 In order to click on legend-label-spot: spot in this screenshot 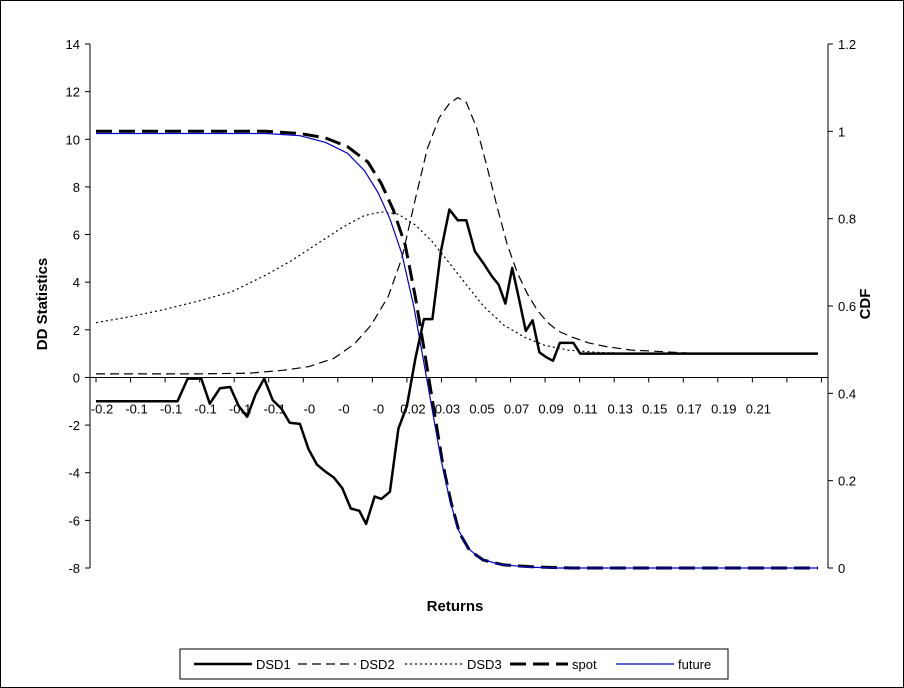, I will do `click(584, 664)`.